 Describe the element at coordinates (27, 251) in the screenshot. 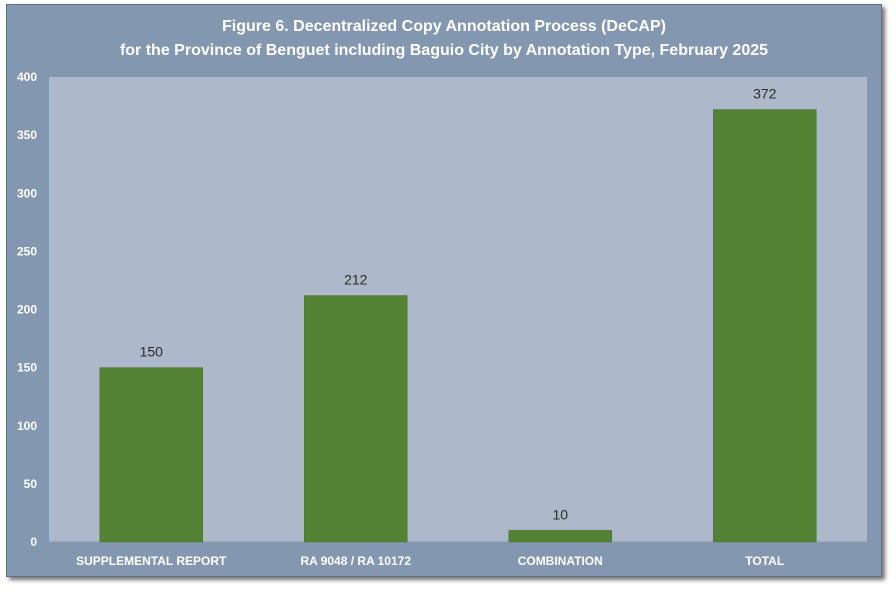

I see `y-tick-label: 250` at that location.